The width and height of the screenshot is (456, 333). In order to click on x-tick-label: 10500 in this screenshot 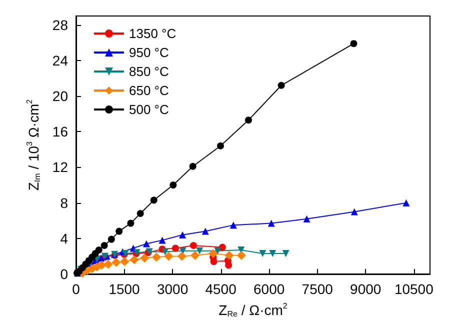, I will do `click(414, 289)`.